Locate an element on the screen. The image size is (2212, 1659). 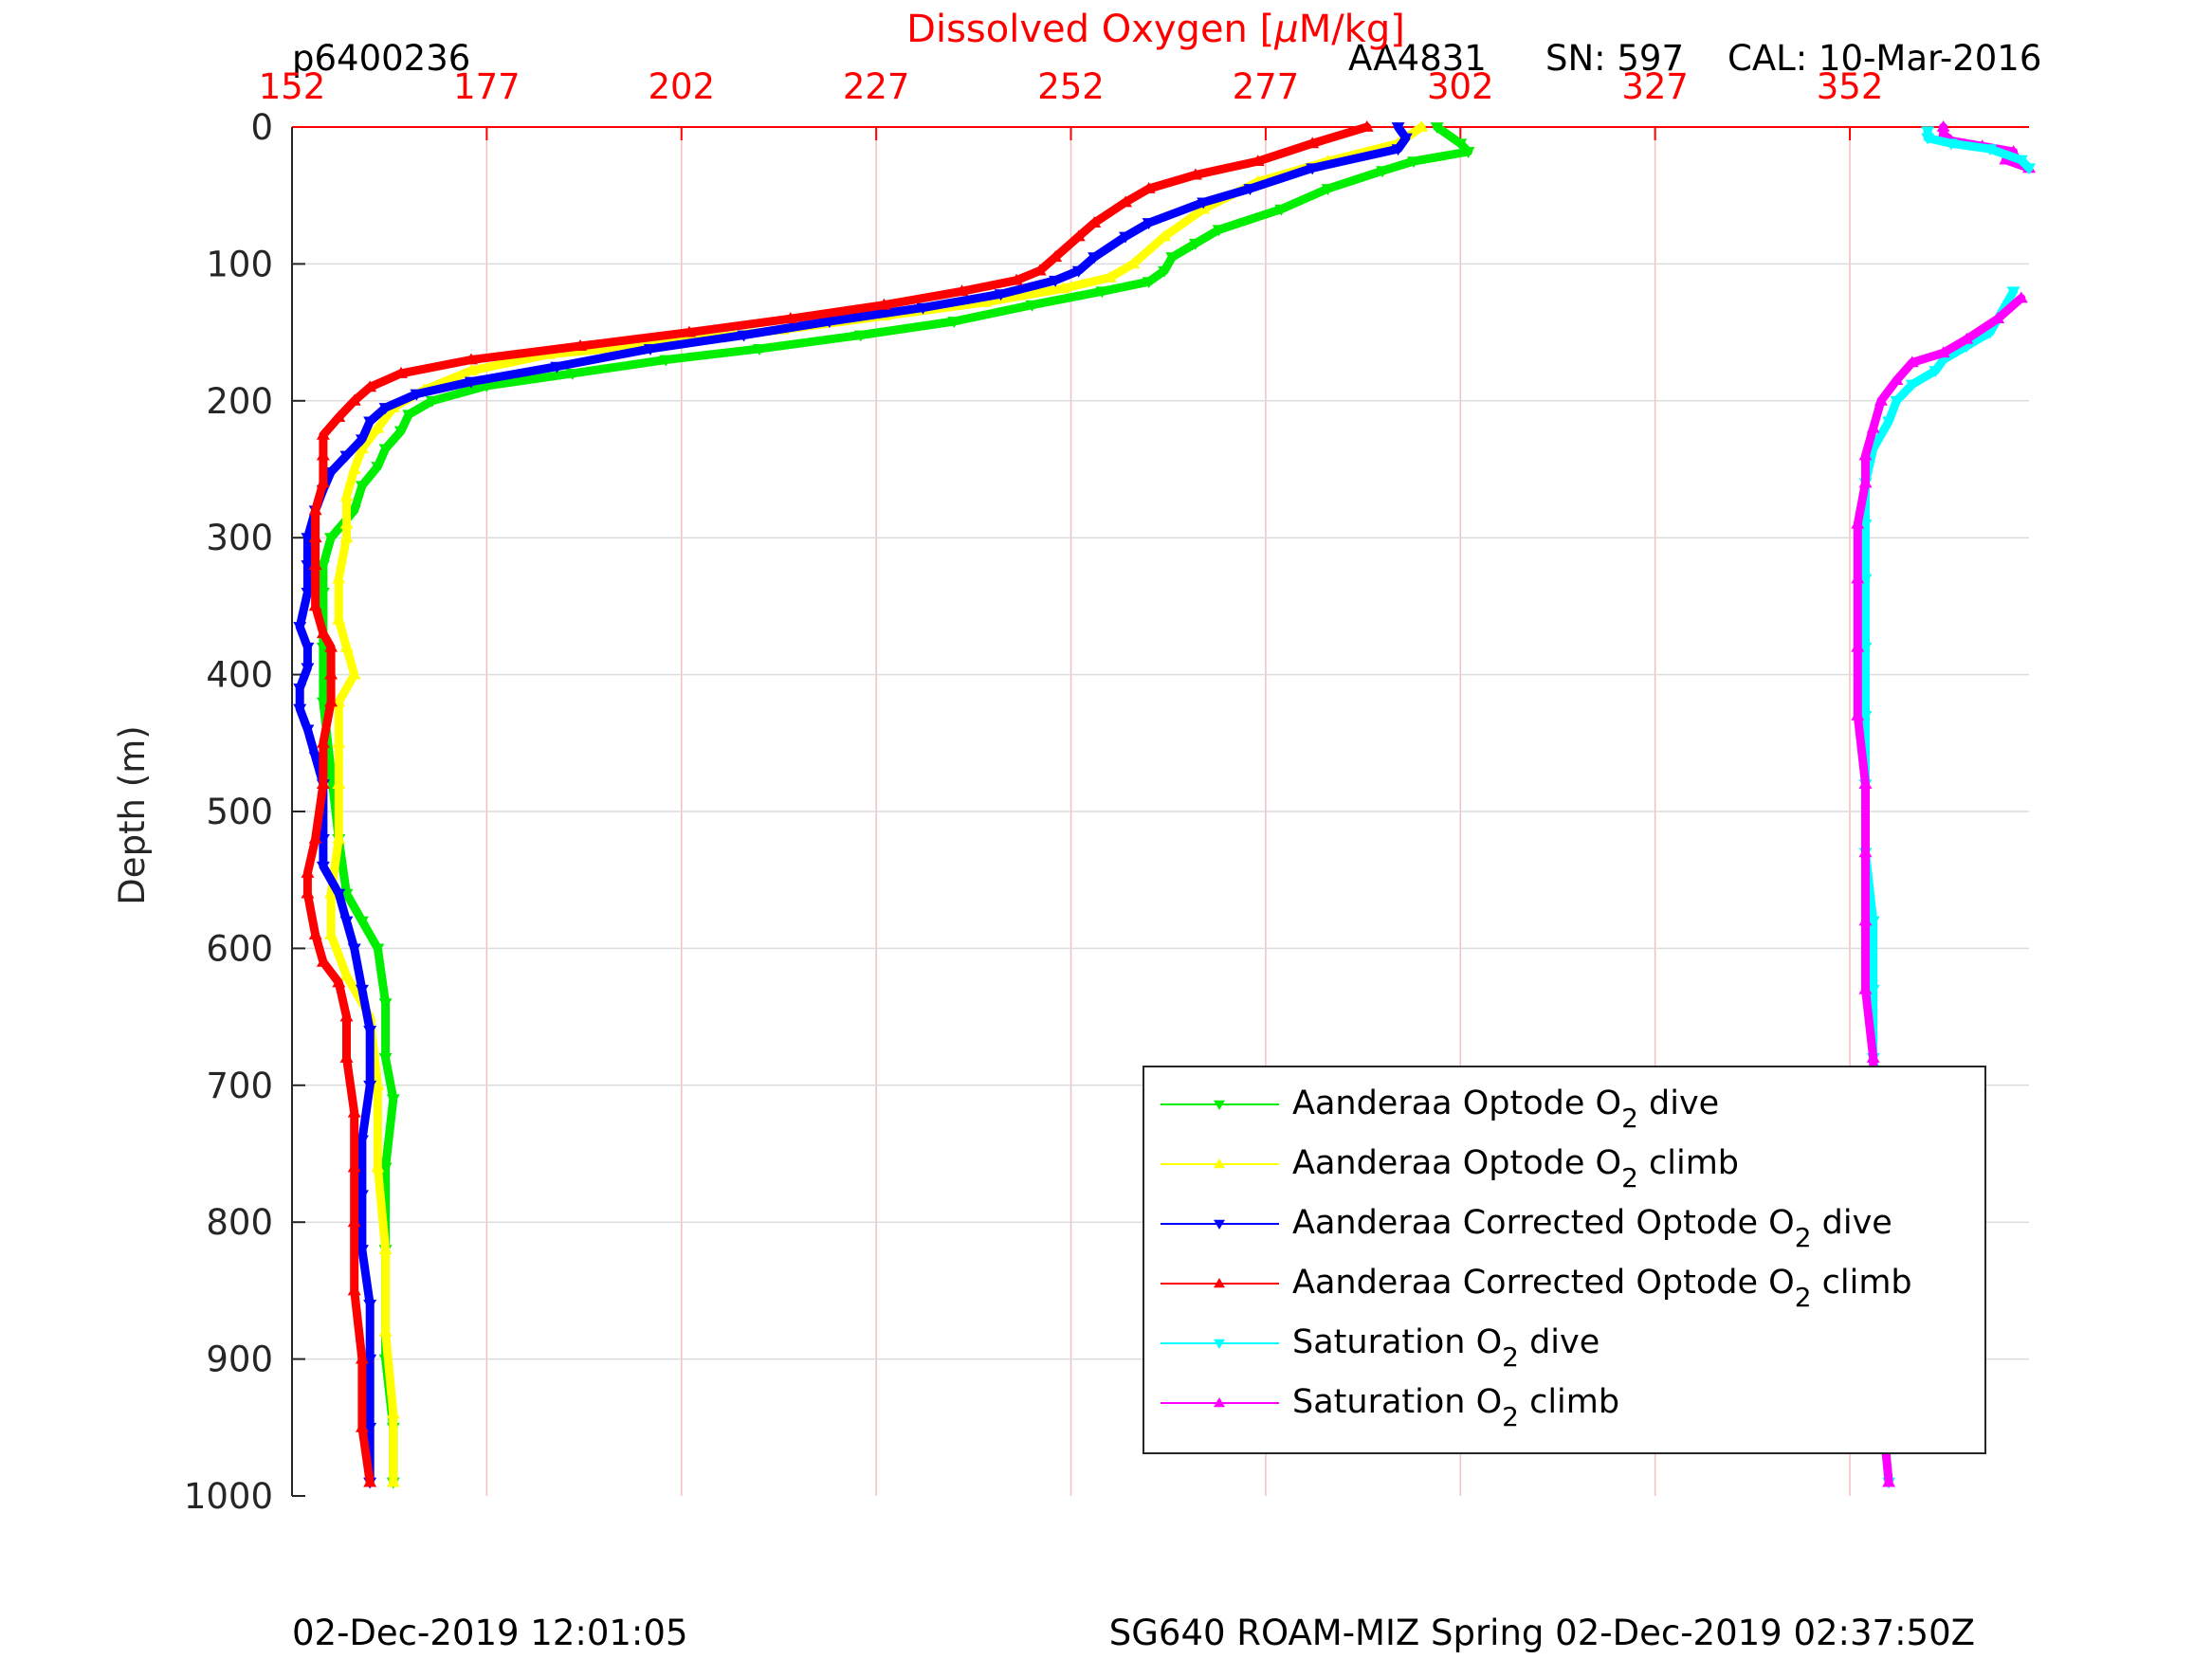
legend-entry-label: Saturation O2 climb is located at coordinates (1455, 1407).